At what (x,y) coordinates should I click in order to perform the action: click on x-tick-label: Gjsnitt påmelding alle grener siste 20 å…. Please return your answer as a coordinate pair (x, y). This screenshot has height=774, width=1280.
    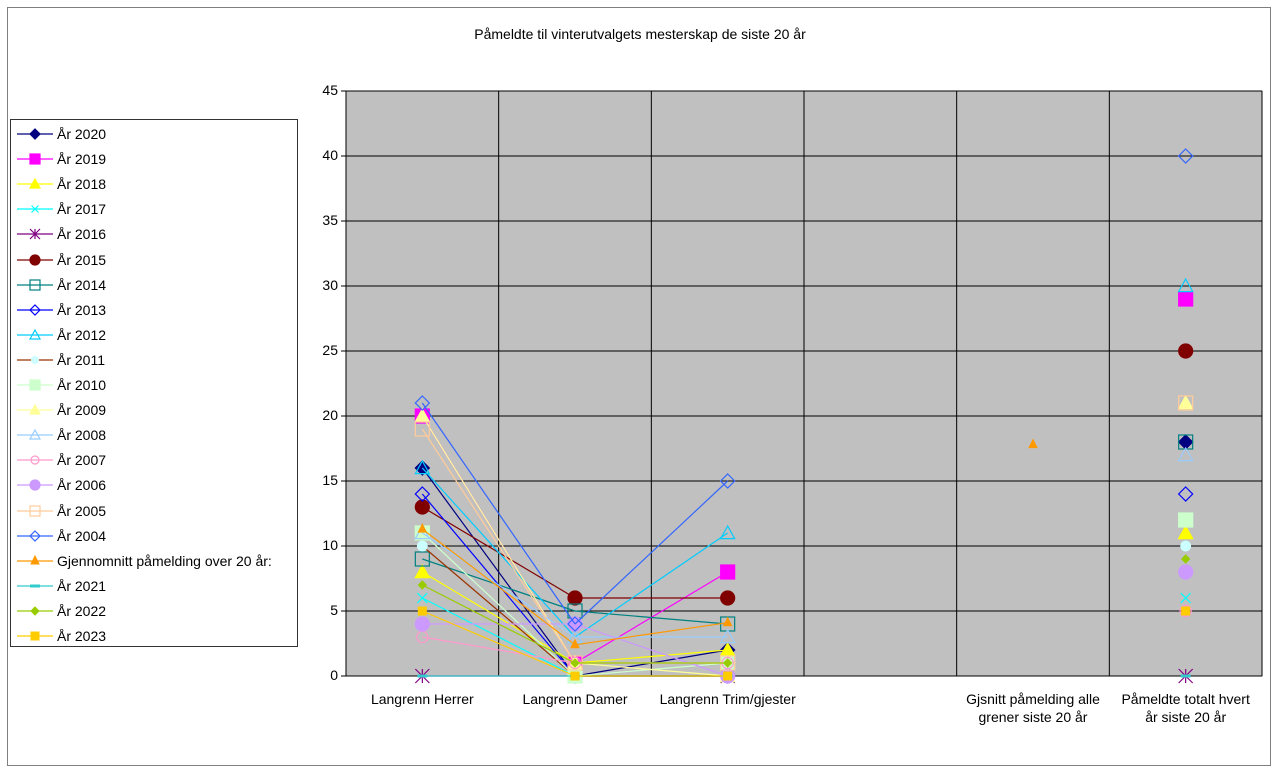
    Looking at the image, I should click on (1033, 708).